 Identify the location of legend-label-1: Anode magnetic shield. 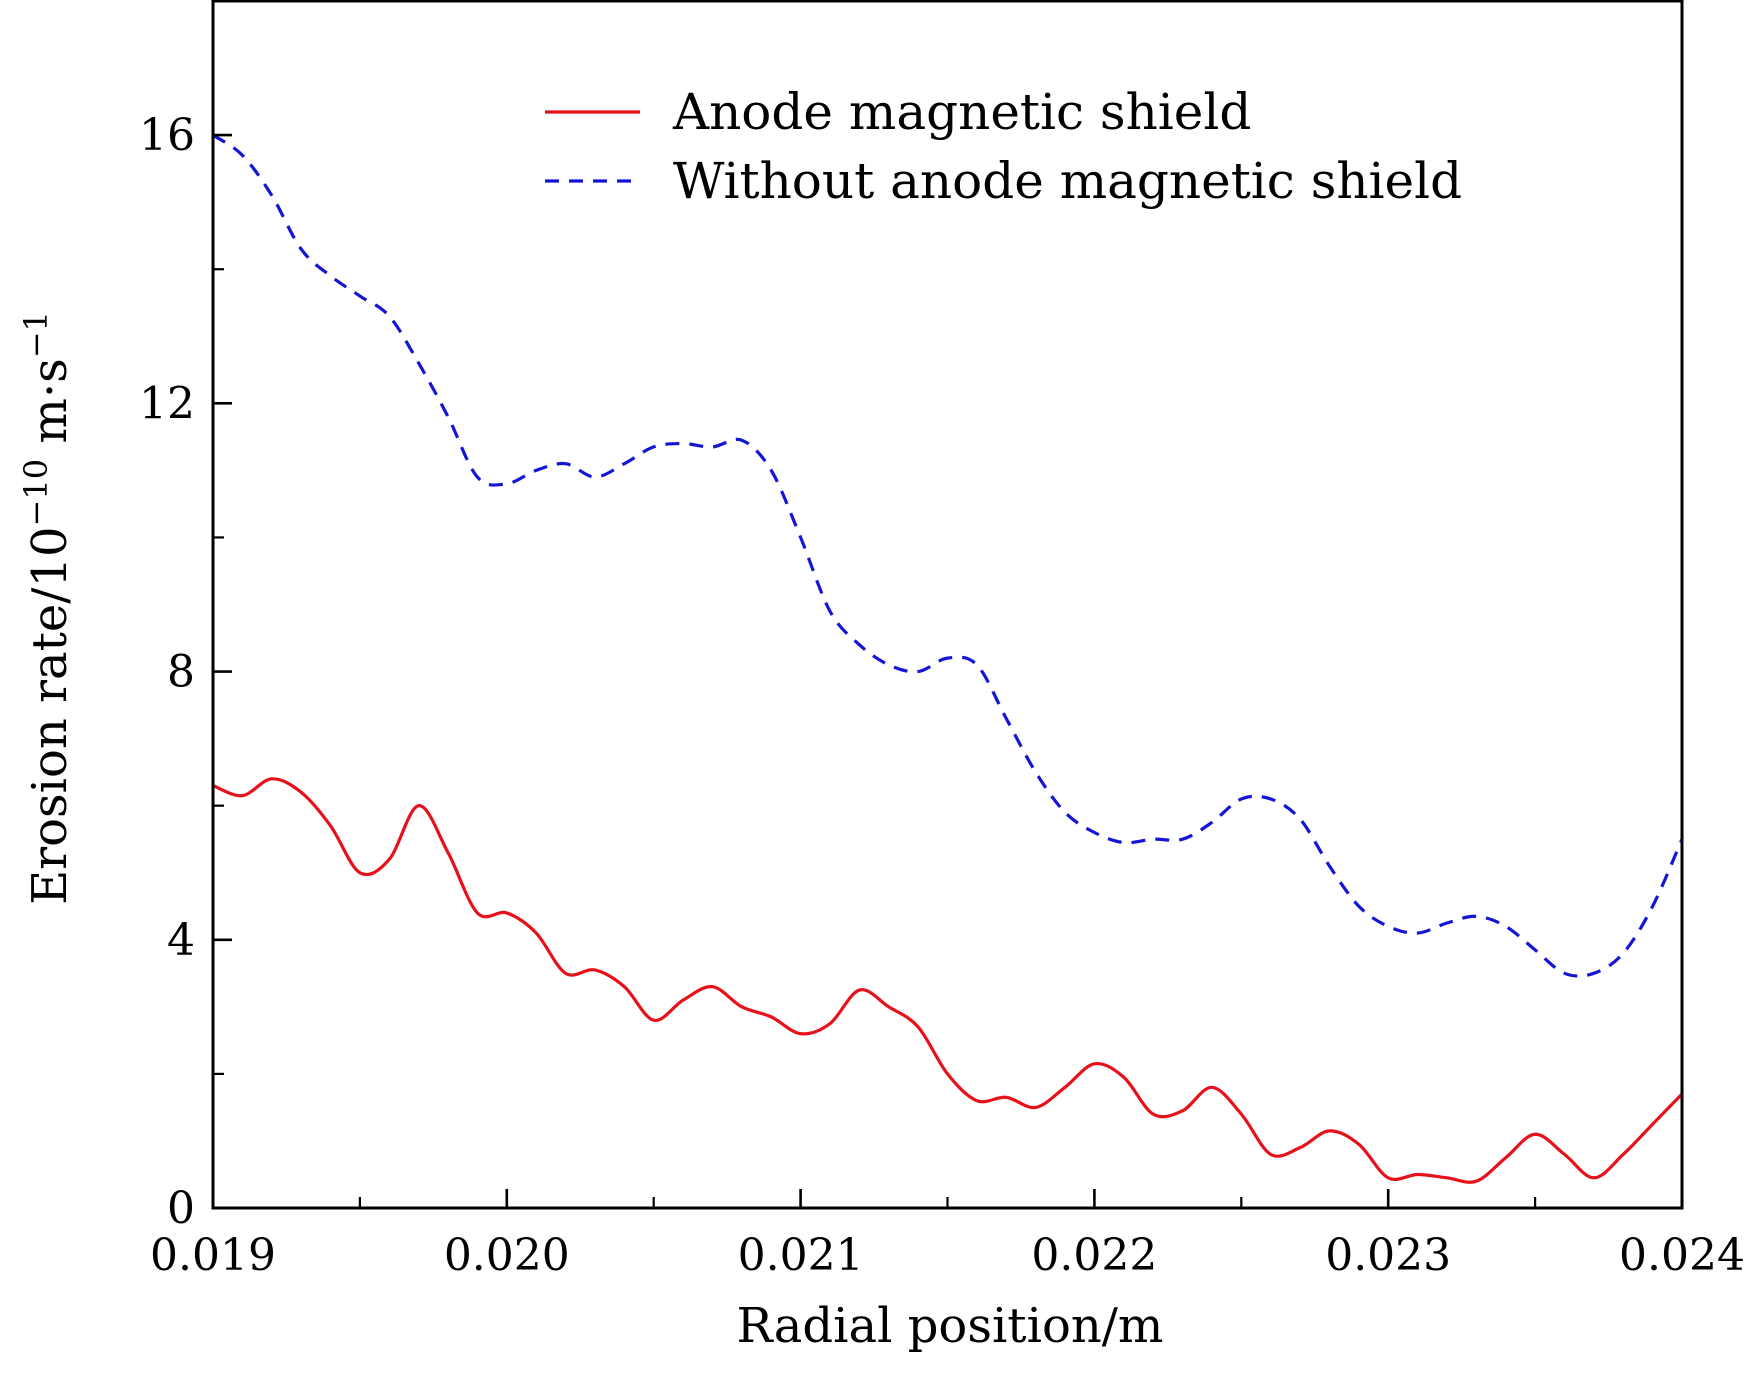
(961, 112).